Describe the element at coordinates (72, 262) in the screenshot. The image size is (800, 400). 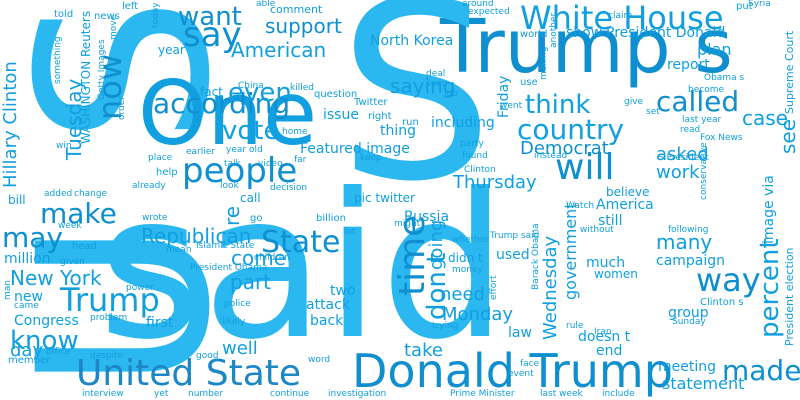
I see `word-given: given` at that location.